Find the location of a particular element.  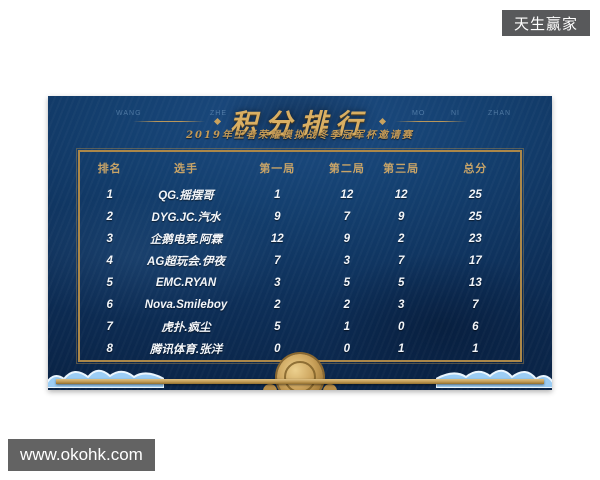

score-cell: 23 is located at coordinates (475, 239).